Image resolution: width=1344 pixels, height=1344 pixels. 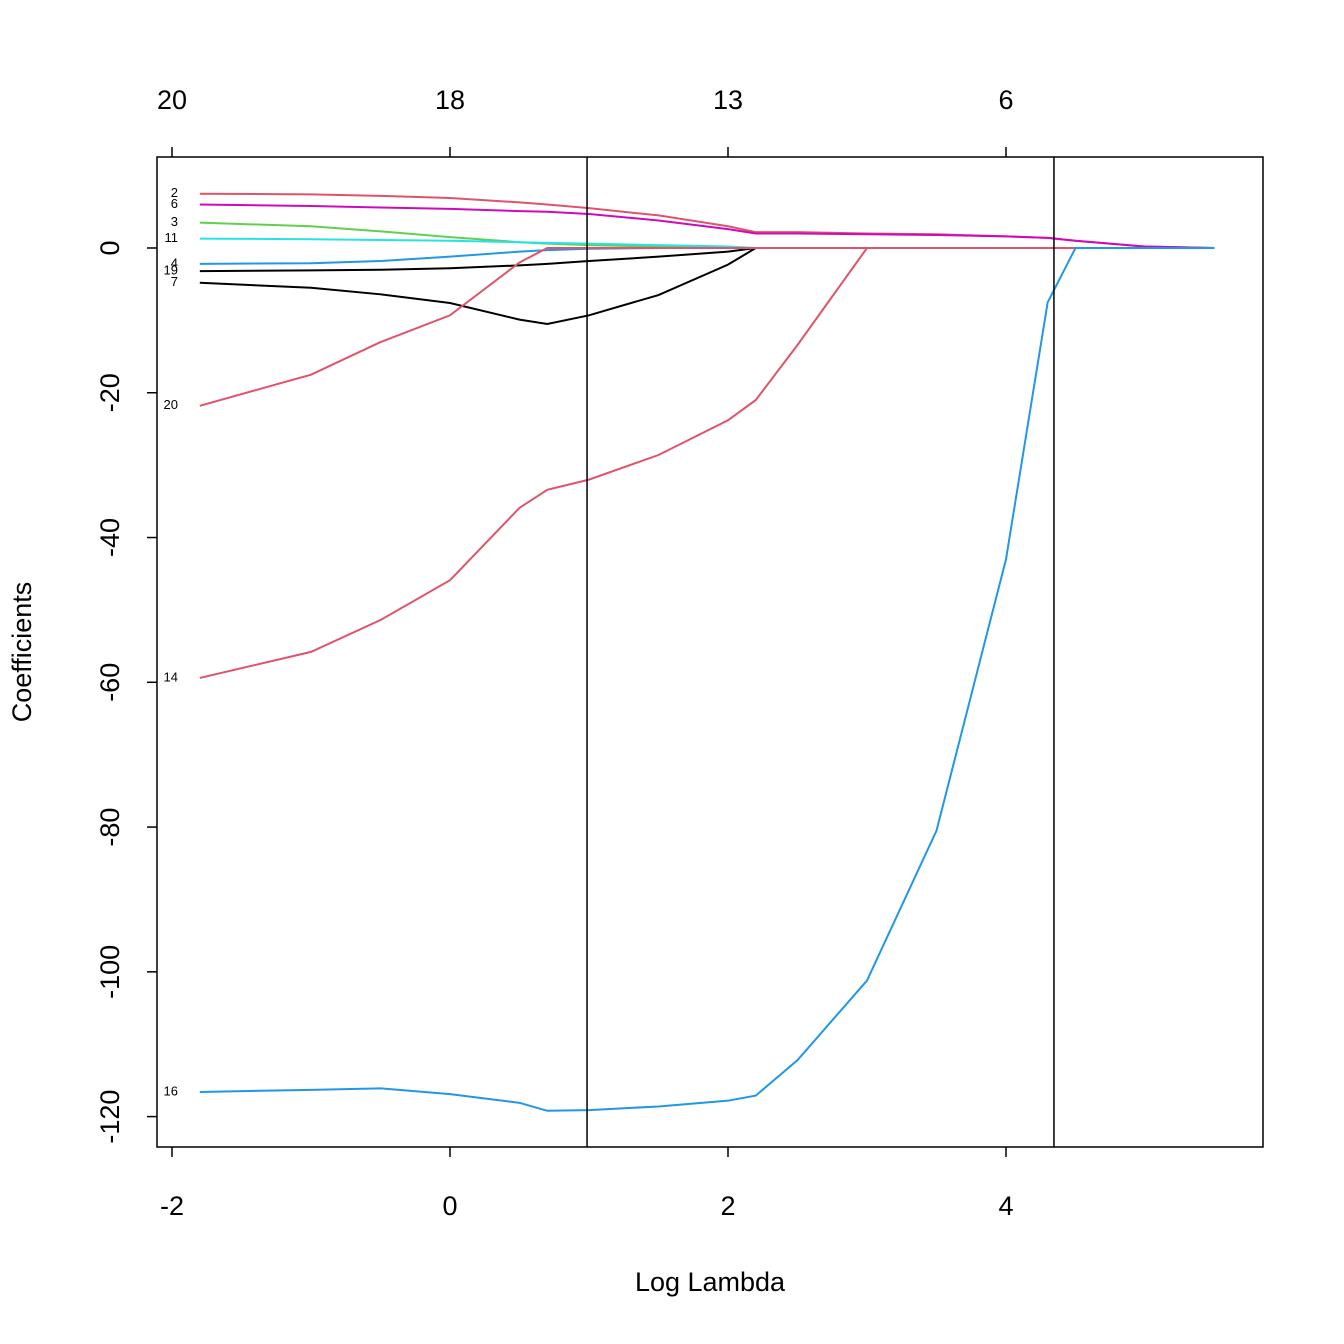 What do you see at coordinates (174, 262) in the screenshot?
I see `series-label: 4` at bounding box center [174, 262].